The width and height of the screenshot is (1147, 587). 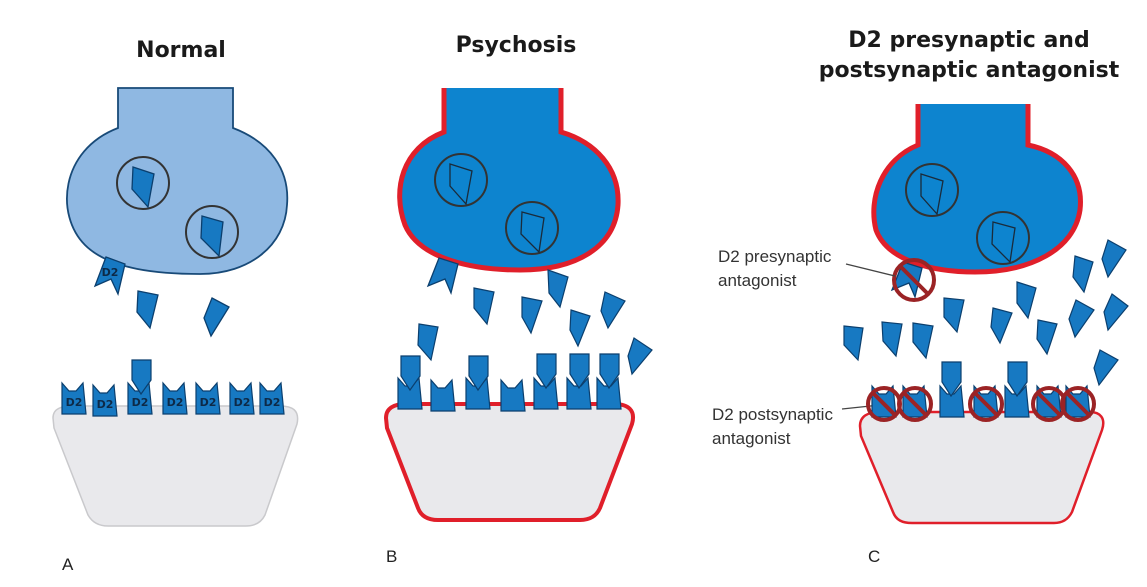 What do you see at coordinates (516, 45) in the screenshot?
I see `panel-b-title: Psychosis` at bounding box center [516, 45].